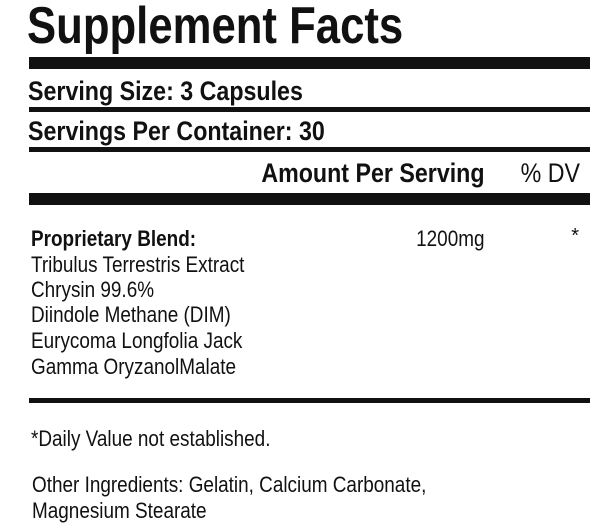 The width and height of the screenshot is (601, 530). What do you see at coordinates (309, 199) in the screenshot?
I see `header-divider` at bounding box center [309, 199].